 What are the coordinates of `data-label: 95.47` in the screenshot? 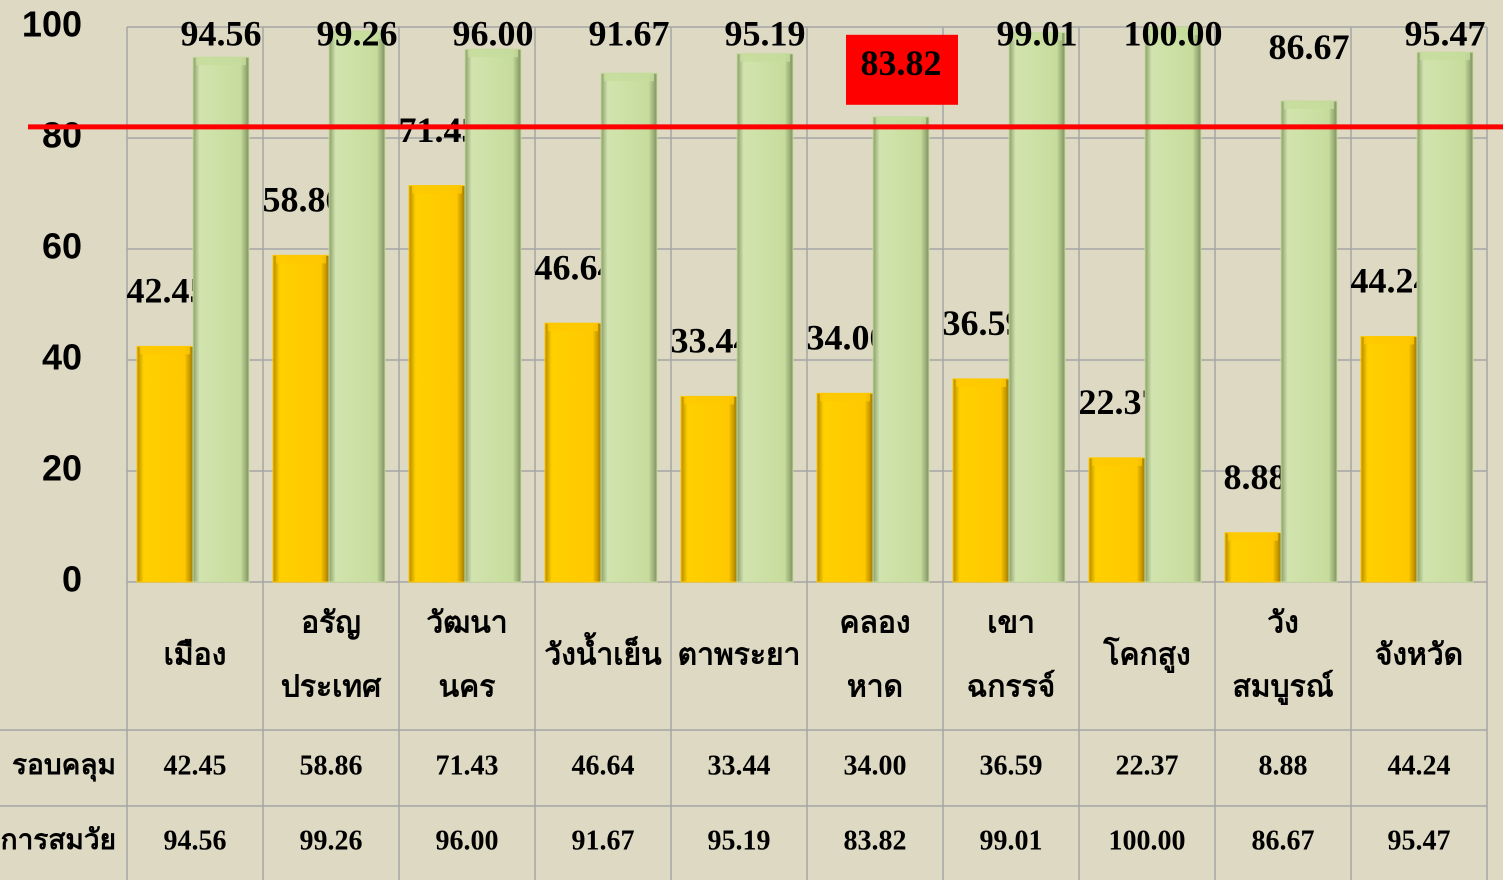 It's located at (1445, 33).